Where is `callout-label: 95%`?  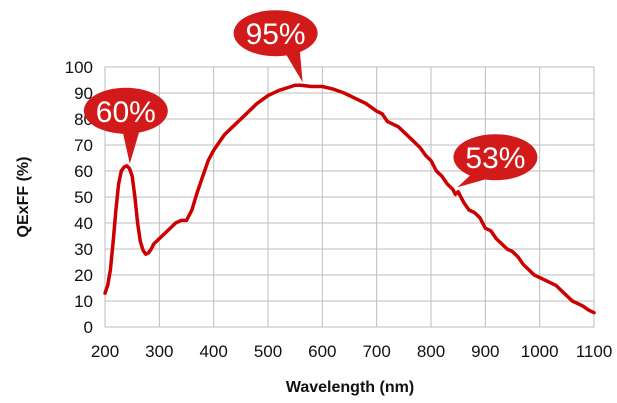 callout-label: 95% is located at coordinates (276, 34).